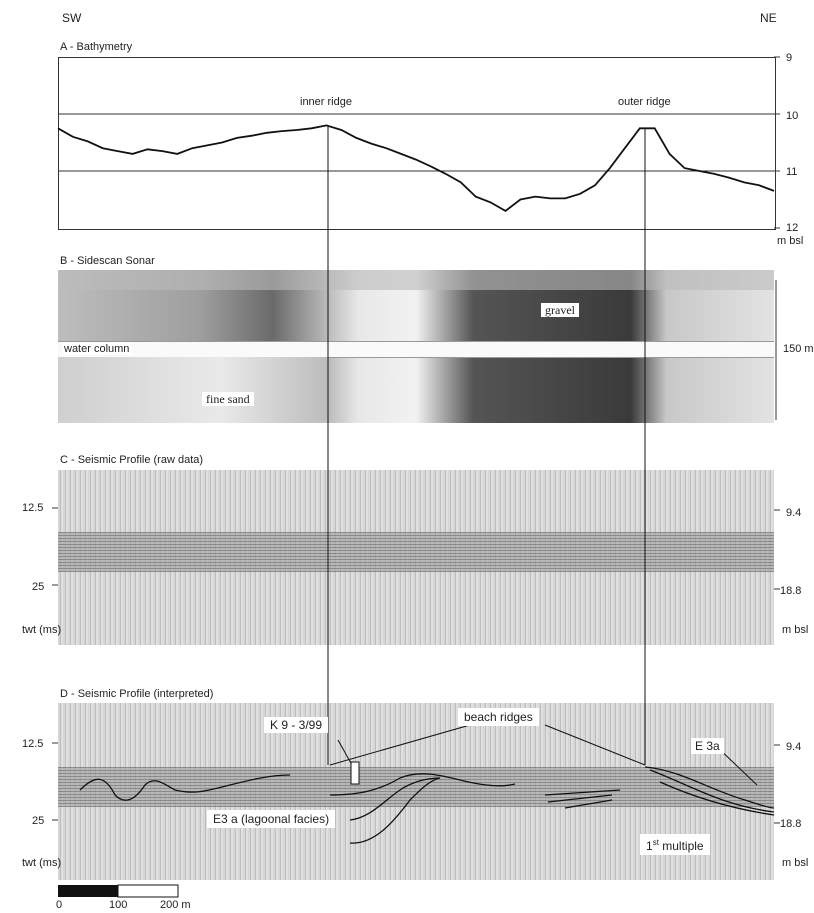  I want to click on beach-ridges-label: beach ridges, so click(498, 717).